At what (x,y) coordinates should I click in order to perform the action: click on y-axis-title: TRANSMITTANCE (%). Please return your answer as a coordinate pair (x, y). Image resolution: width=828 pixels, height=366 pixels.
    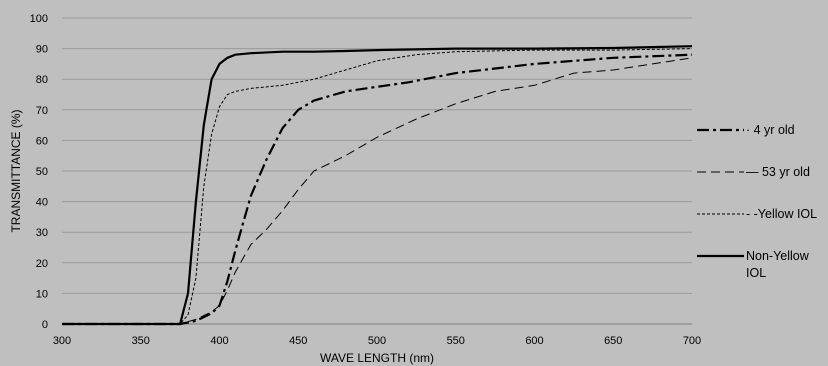
    Looking at the image, I should click on (16, 170).